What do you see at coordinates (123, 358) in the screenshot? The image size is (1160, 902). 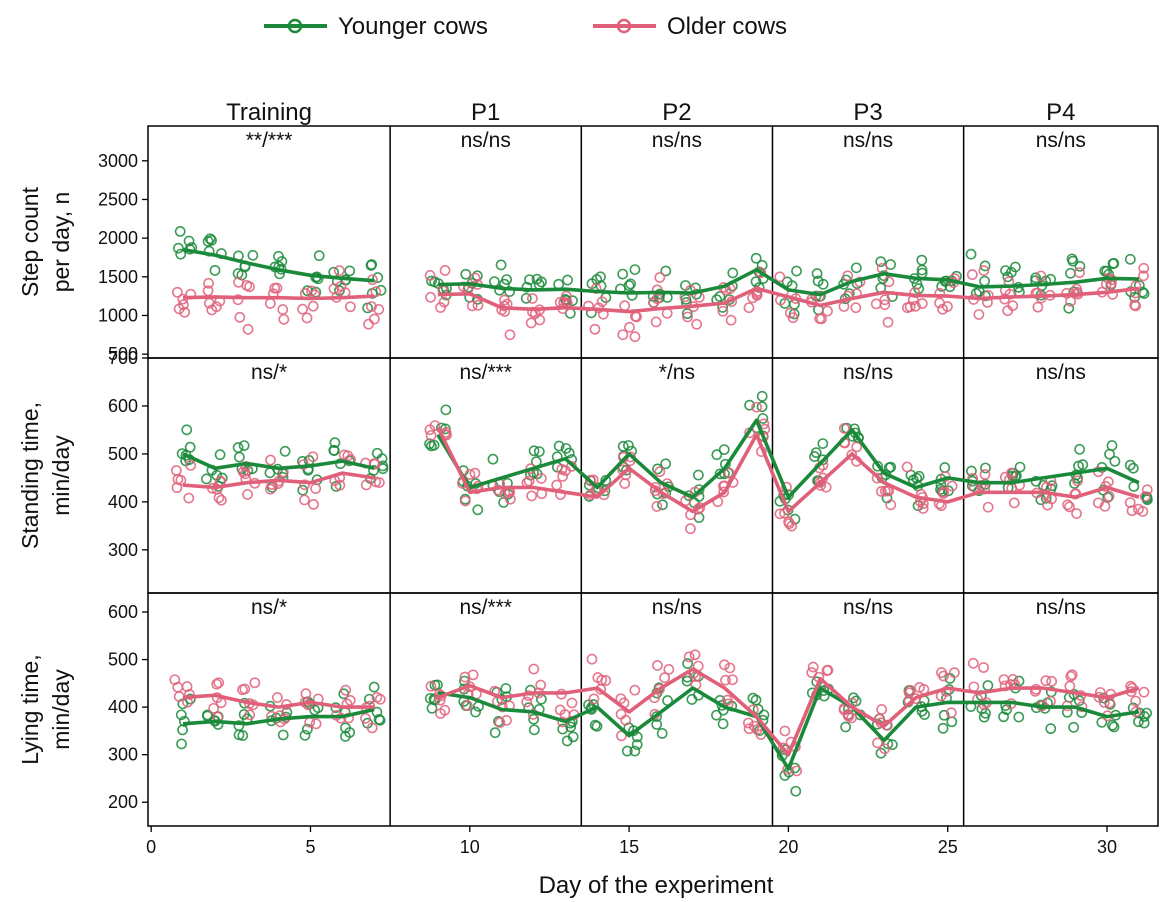 I see `y-tick-label: 700` at bounding box center [123, 358].